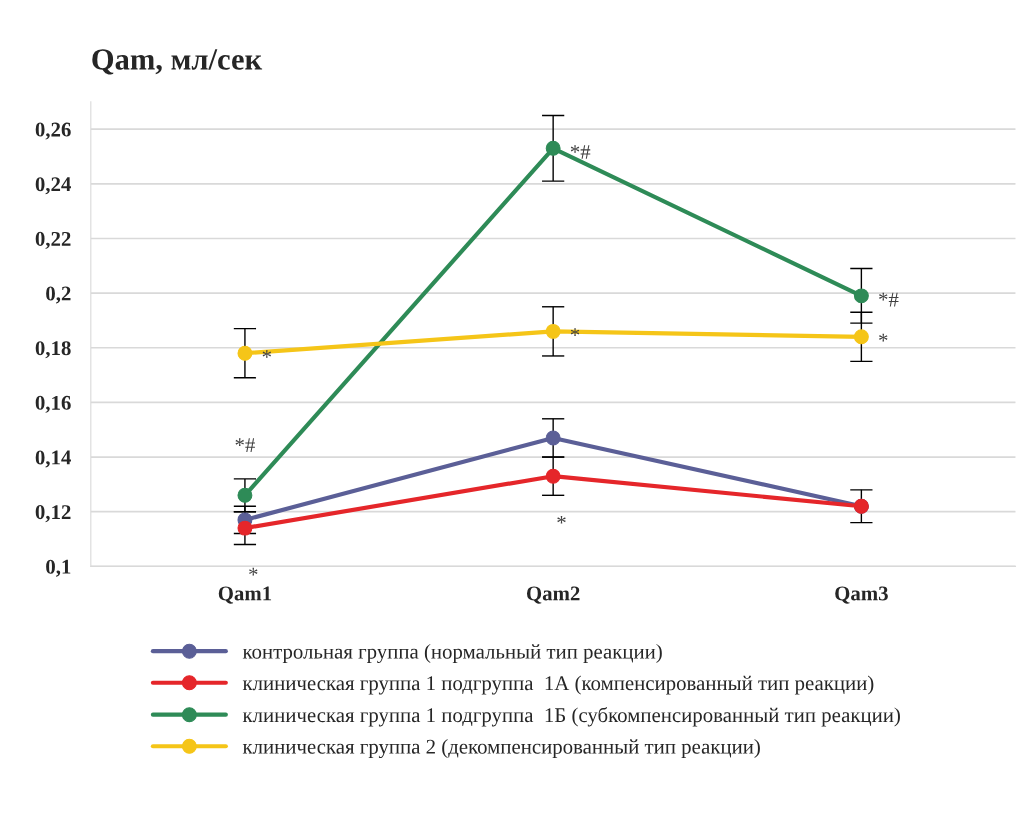 The image size is (1032, 828). What do you see at coordinates (53, 131) in the screenshot?
I see `y-tick-label: 0,26` at bounding box center [53, 131].